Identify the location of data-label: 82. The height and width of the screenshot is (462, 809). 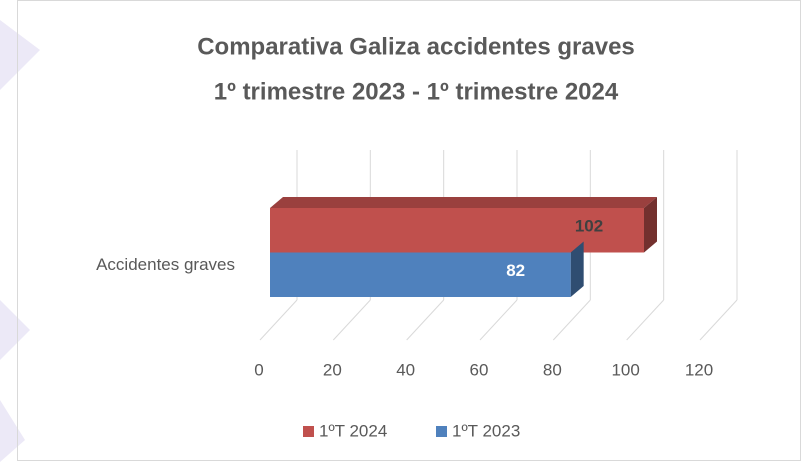
(515, 270).